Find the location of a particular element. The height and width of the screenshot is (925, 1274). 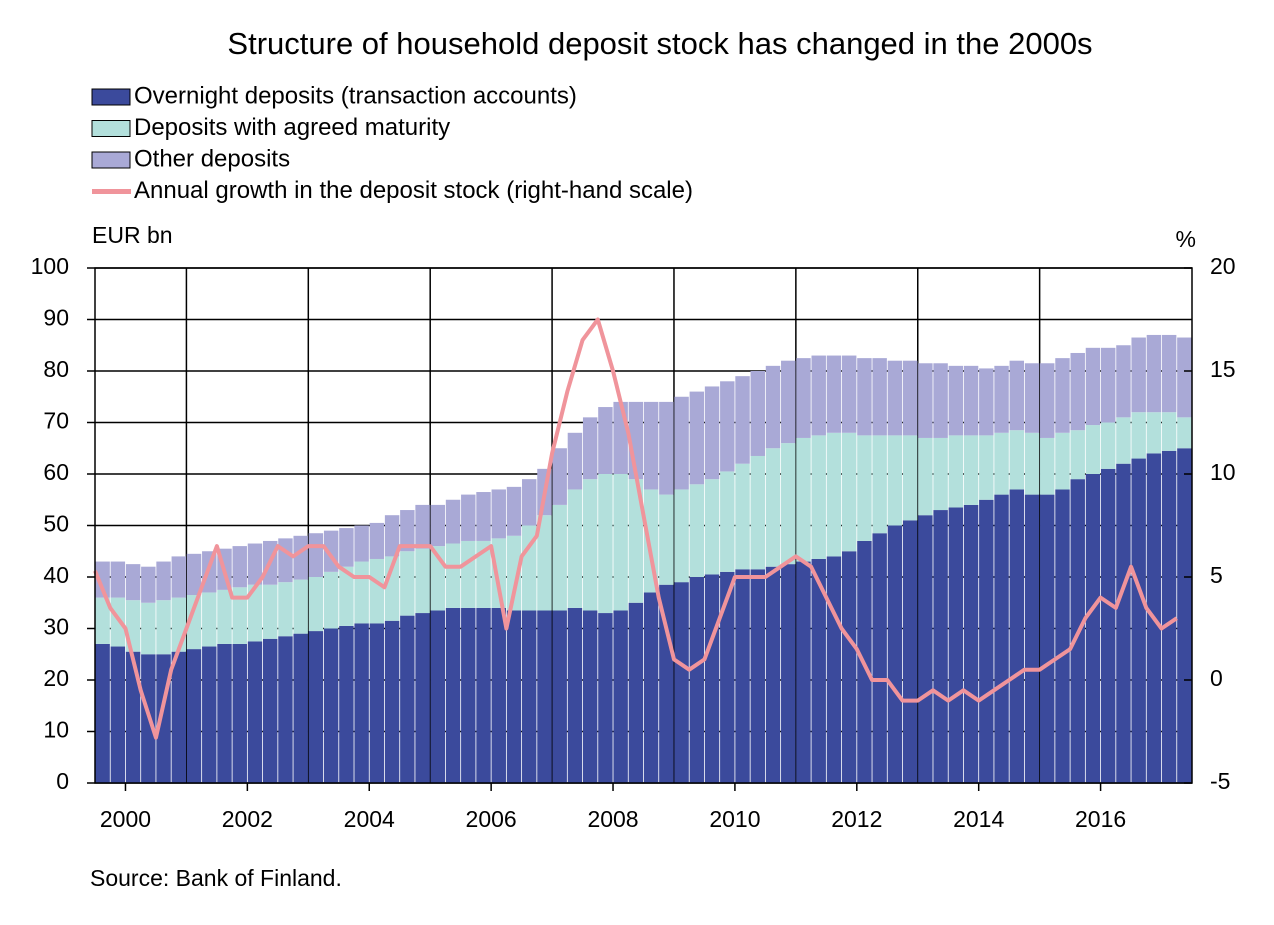

y2-axis-label: % is located at coordinates (1186, 239).